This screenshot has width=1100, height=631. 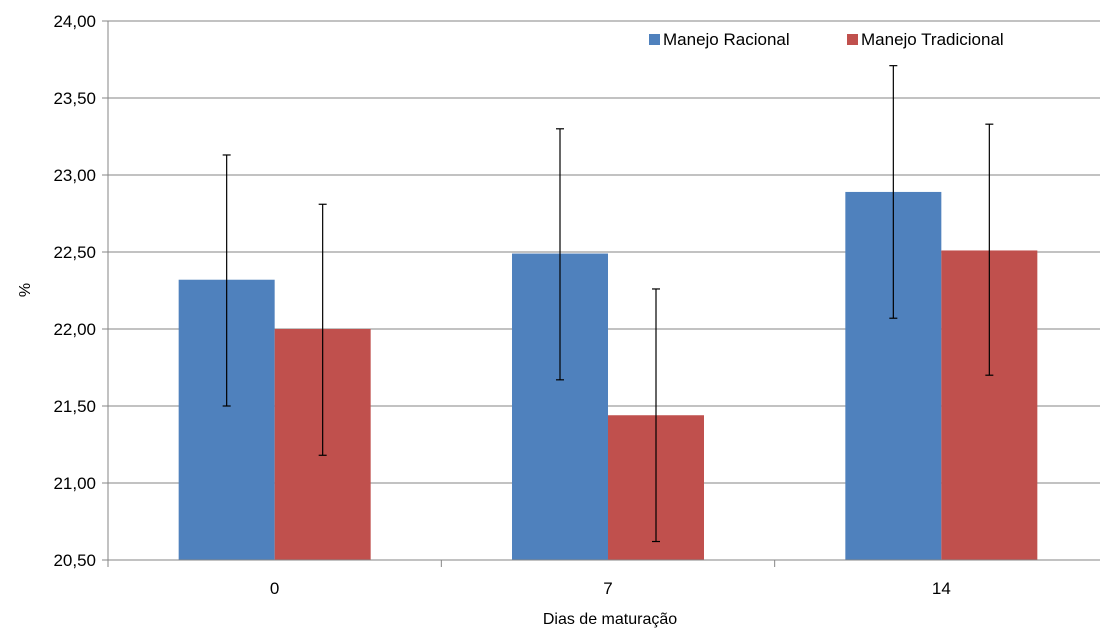 I want to click on legend-label: Manejo Racional, so click(x=726, y=39).